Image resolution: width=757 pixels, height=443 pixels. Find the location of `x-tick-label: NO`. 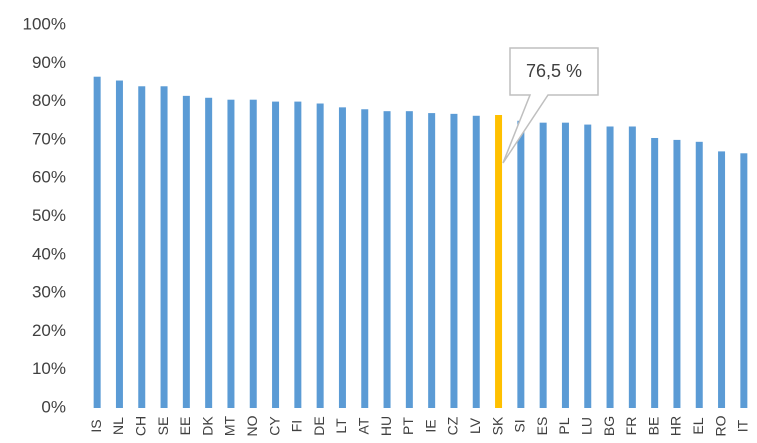

x-tick-label: NO is located at coordinates (252, 425).